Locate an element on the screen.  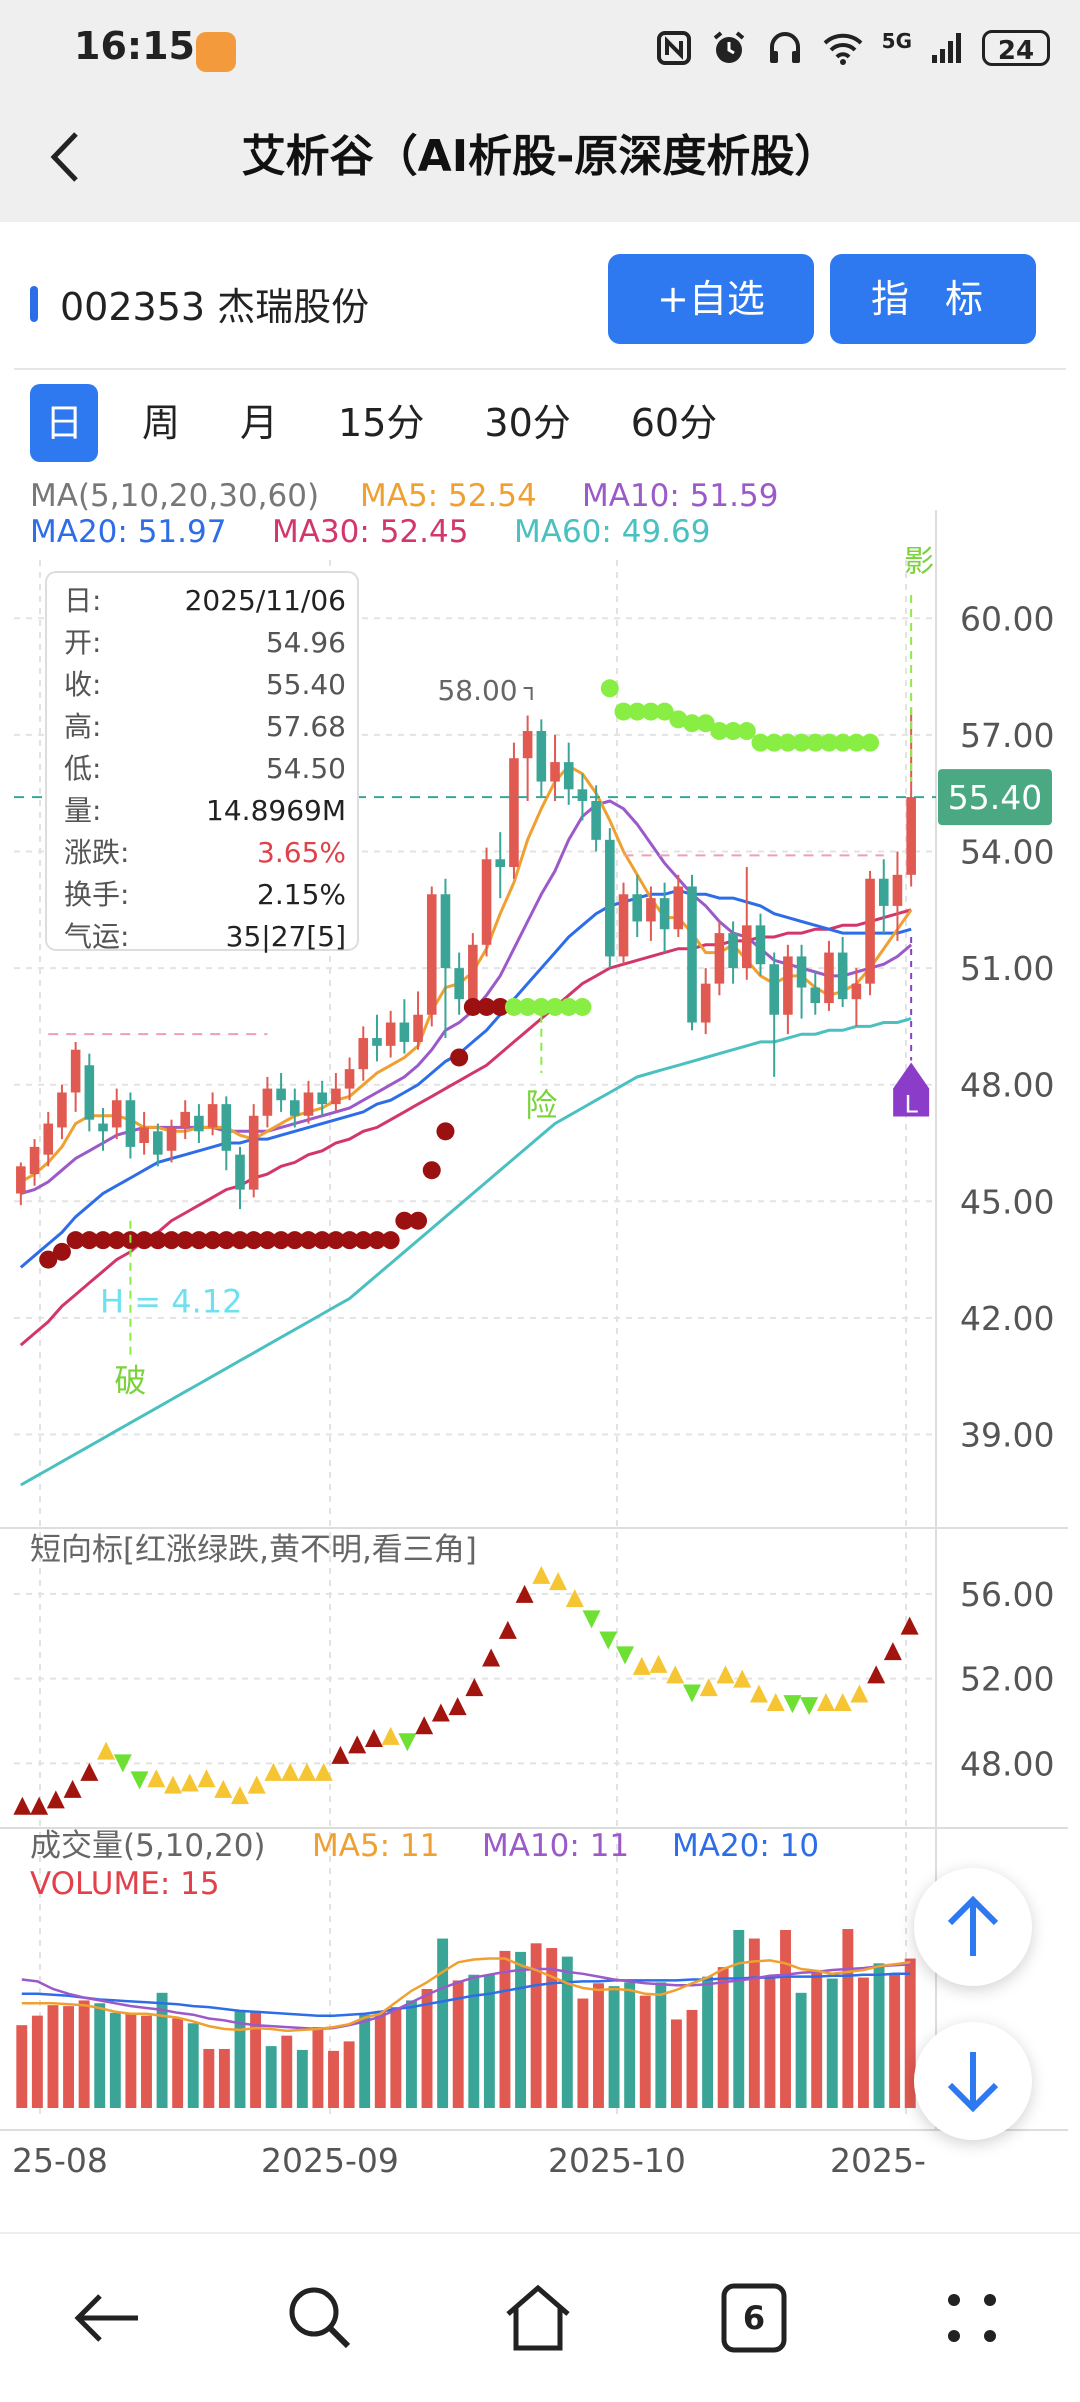
stock-bar: 002353 杰瑞股份 +自选 指 标 is located at coordinates (540, 300).